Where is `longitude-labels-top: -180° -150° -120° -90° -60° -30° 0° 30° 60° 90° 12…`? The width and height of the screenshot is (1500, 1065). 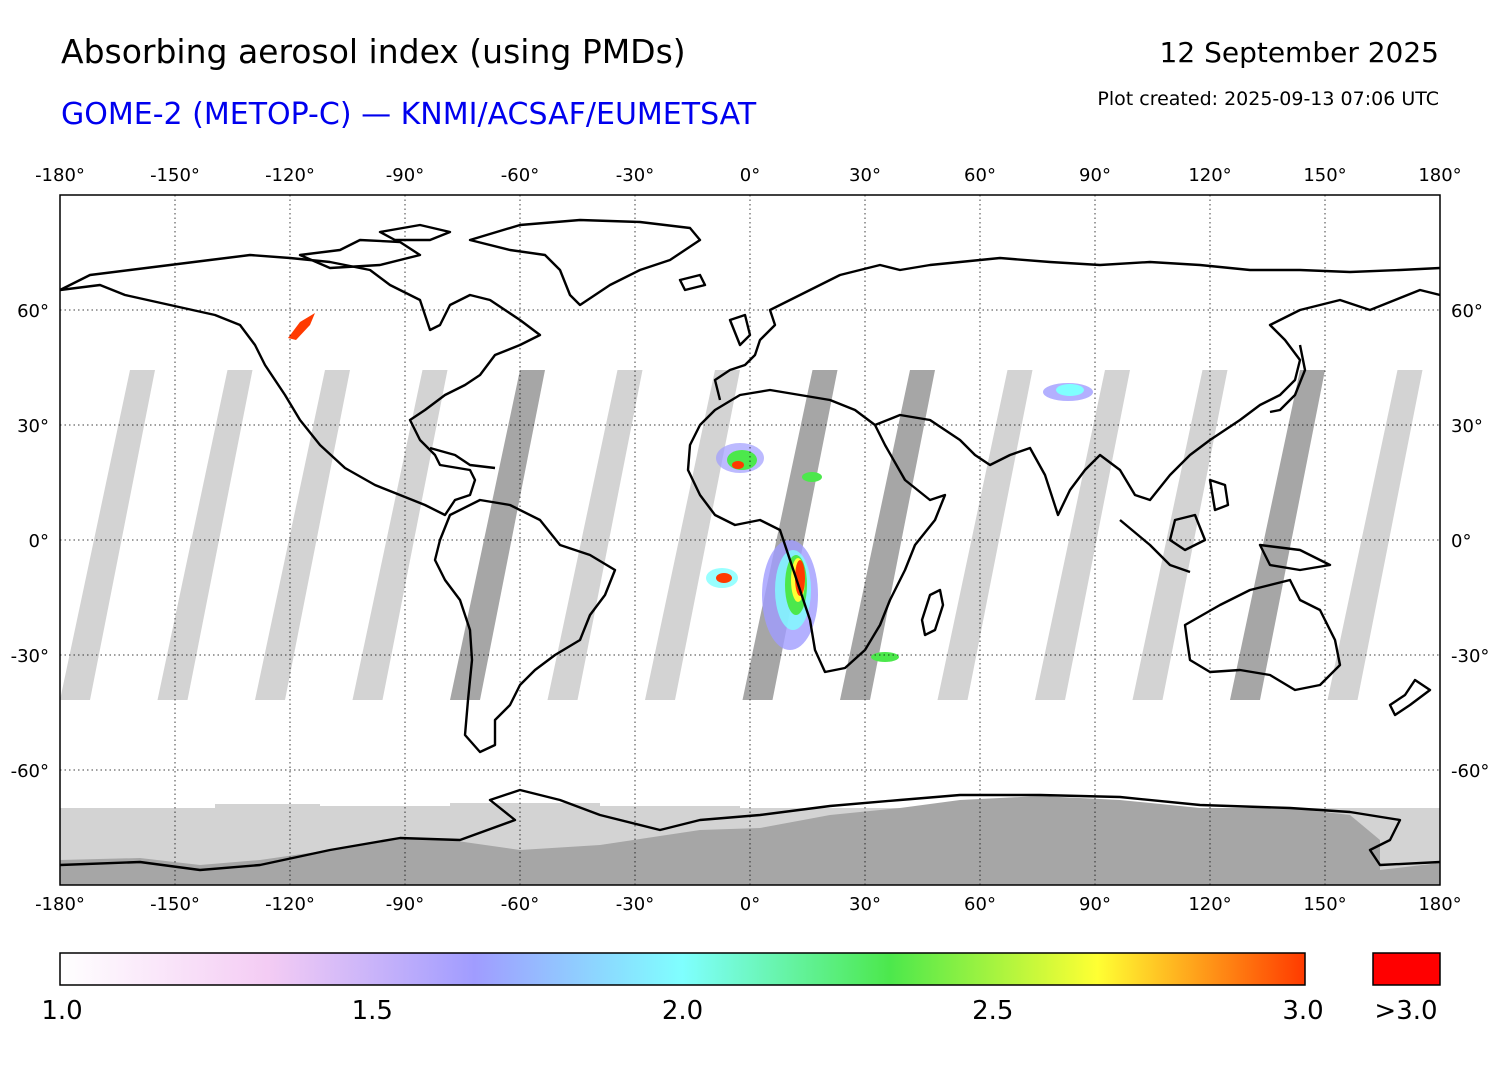
longitude-labels-top: -180° -150° -120° -90° -60° -30° 0° 30° 60° 90° 12… is located at coordinates (748, 175).